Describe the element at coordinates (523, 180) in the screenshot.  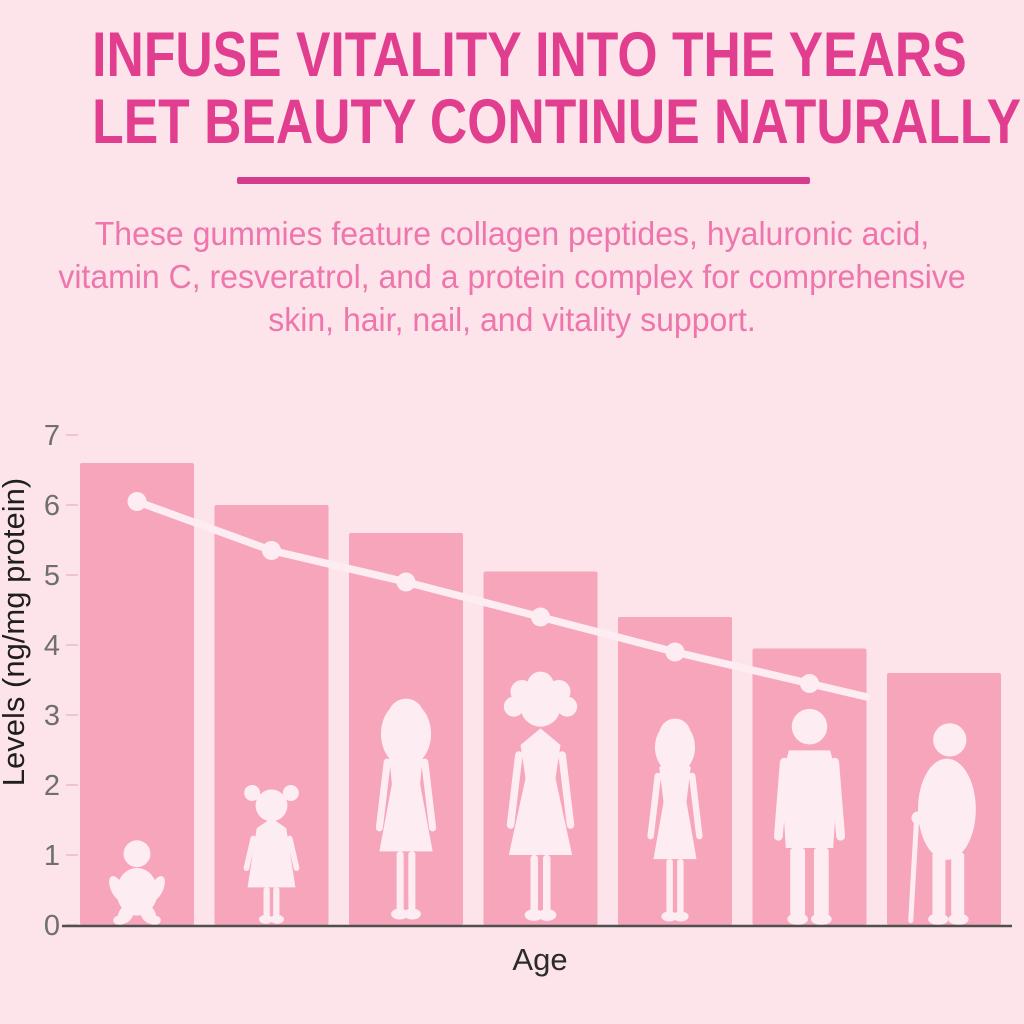
I see `divider-rule` at that location.